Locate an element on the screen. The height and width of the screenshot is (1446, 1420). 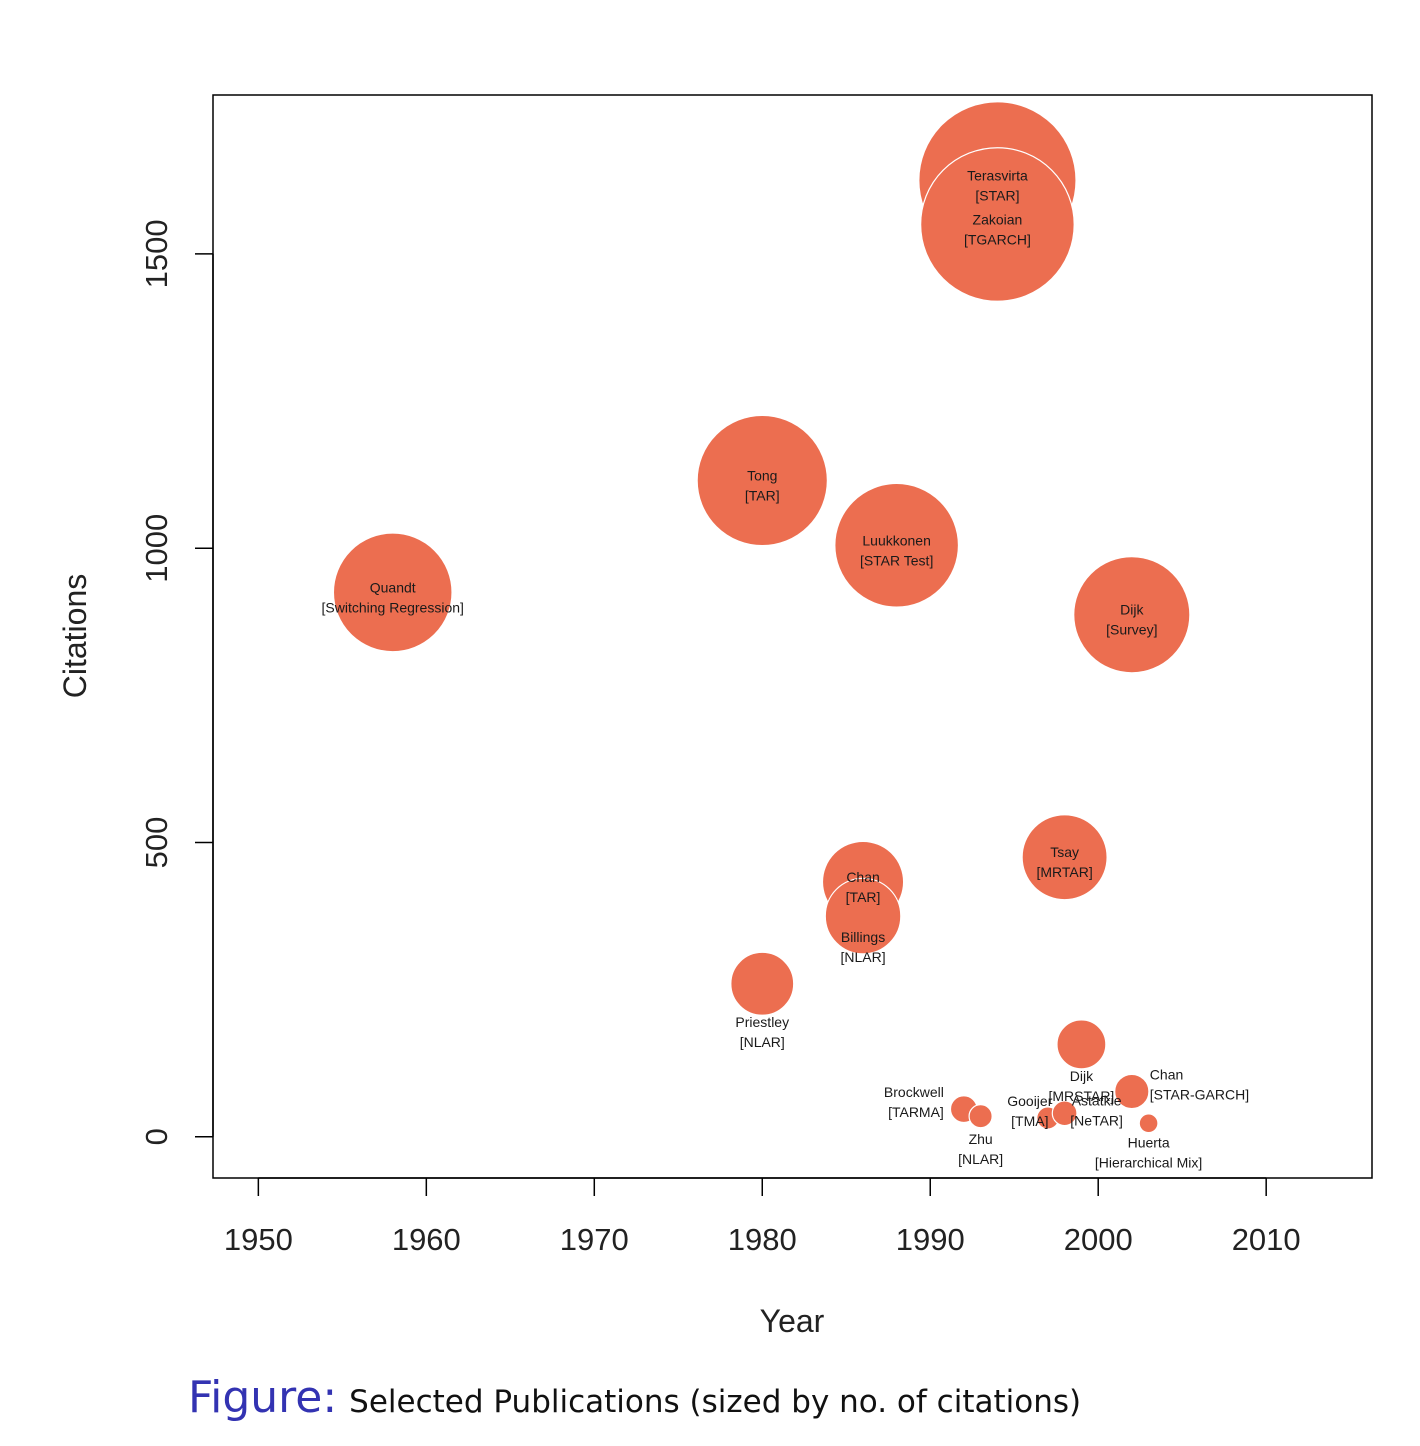
bubble-model-label: [Survey] is located at coordinates (1131, 630).